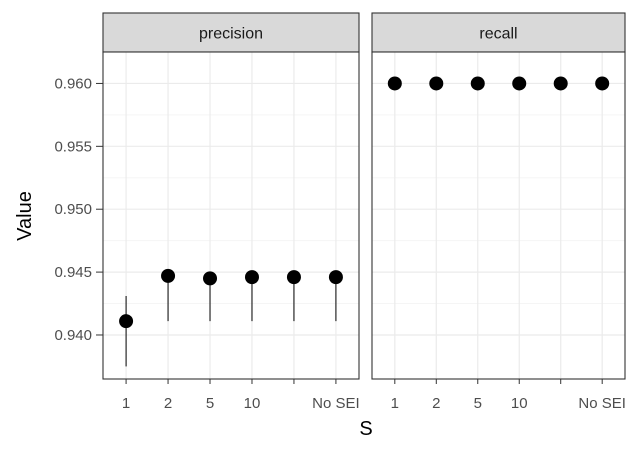  Describe the element at coordinates (73, 209) in the screenshot. I see `y-tick-label: 0.950` at that location.